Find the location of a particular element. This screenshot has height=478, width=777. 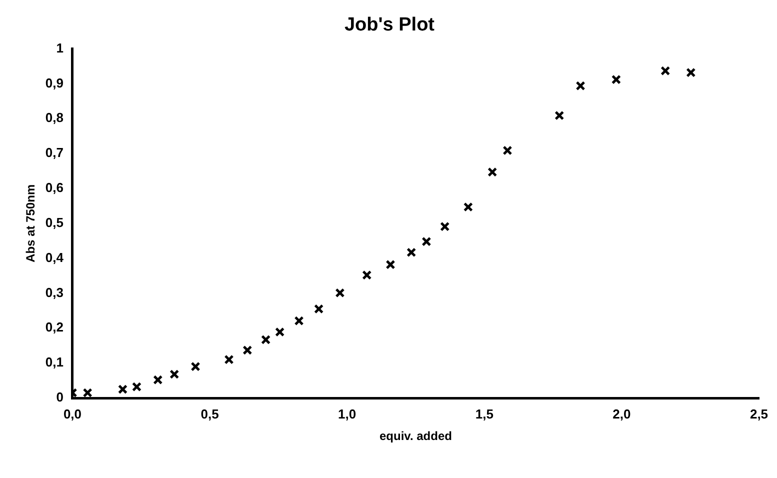

y-axis-title: Abs at 750nm is located at coordinates (31, 223).